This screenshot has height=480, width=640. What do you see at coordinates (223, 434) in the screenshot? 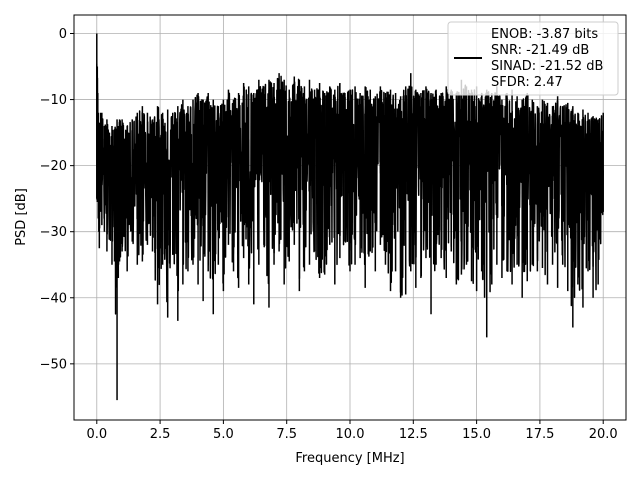
I see `x-tick-label: 5.0` at bounding box center [223, 434].